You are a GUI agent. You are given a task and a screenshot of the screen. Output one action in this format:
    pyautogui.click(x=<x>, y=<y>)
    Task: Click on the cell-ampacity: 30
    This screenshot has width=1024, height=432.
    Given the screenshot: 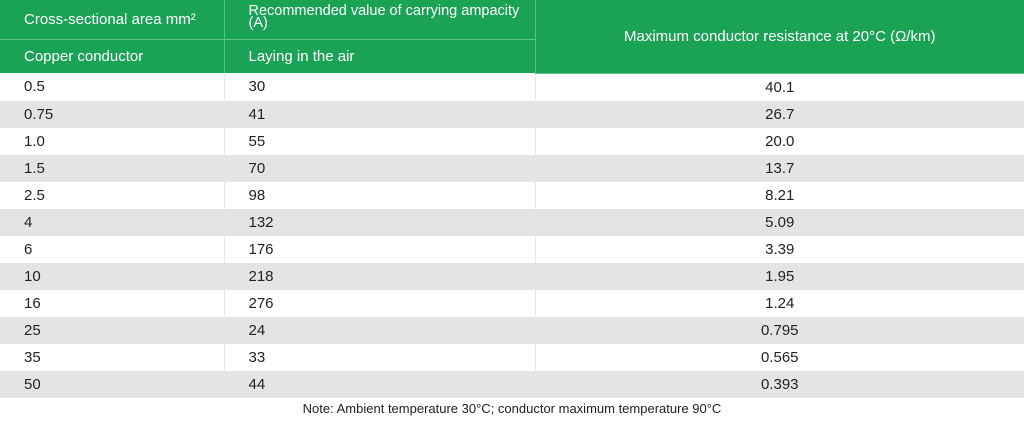 What is the action you would take?
    pyautogui.click(x=380, y=87)
    